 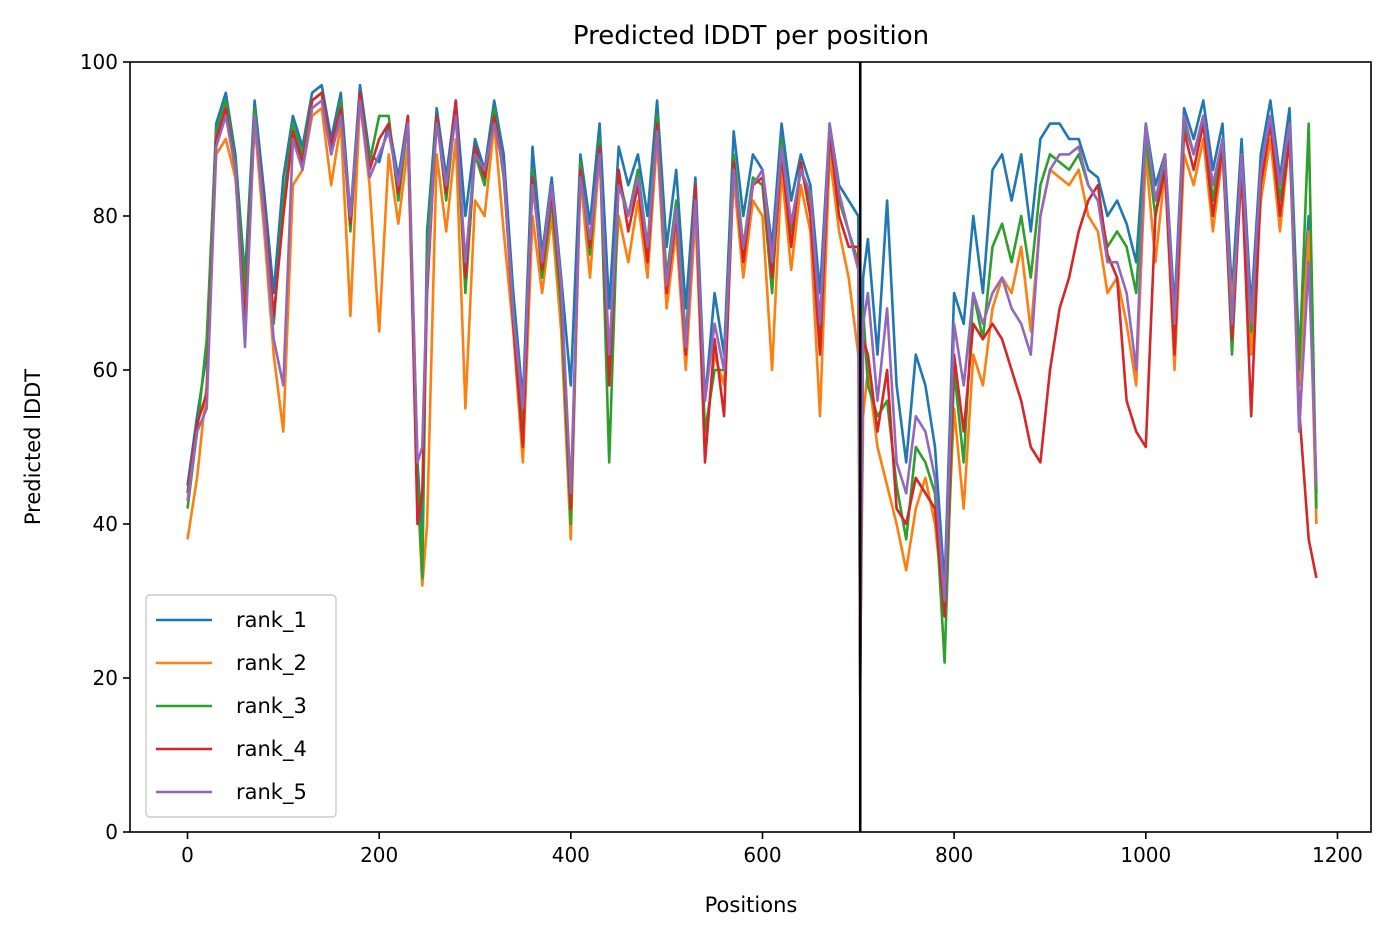 I want to click on x-tick-label: 1200, so click(x=1337, y=855).